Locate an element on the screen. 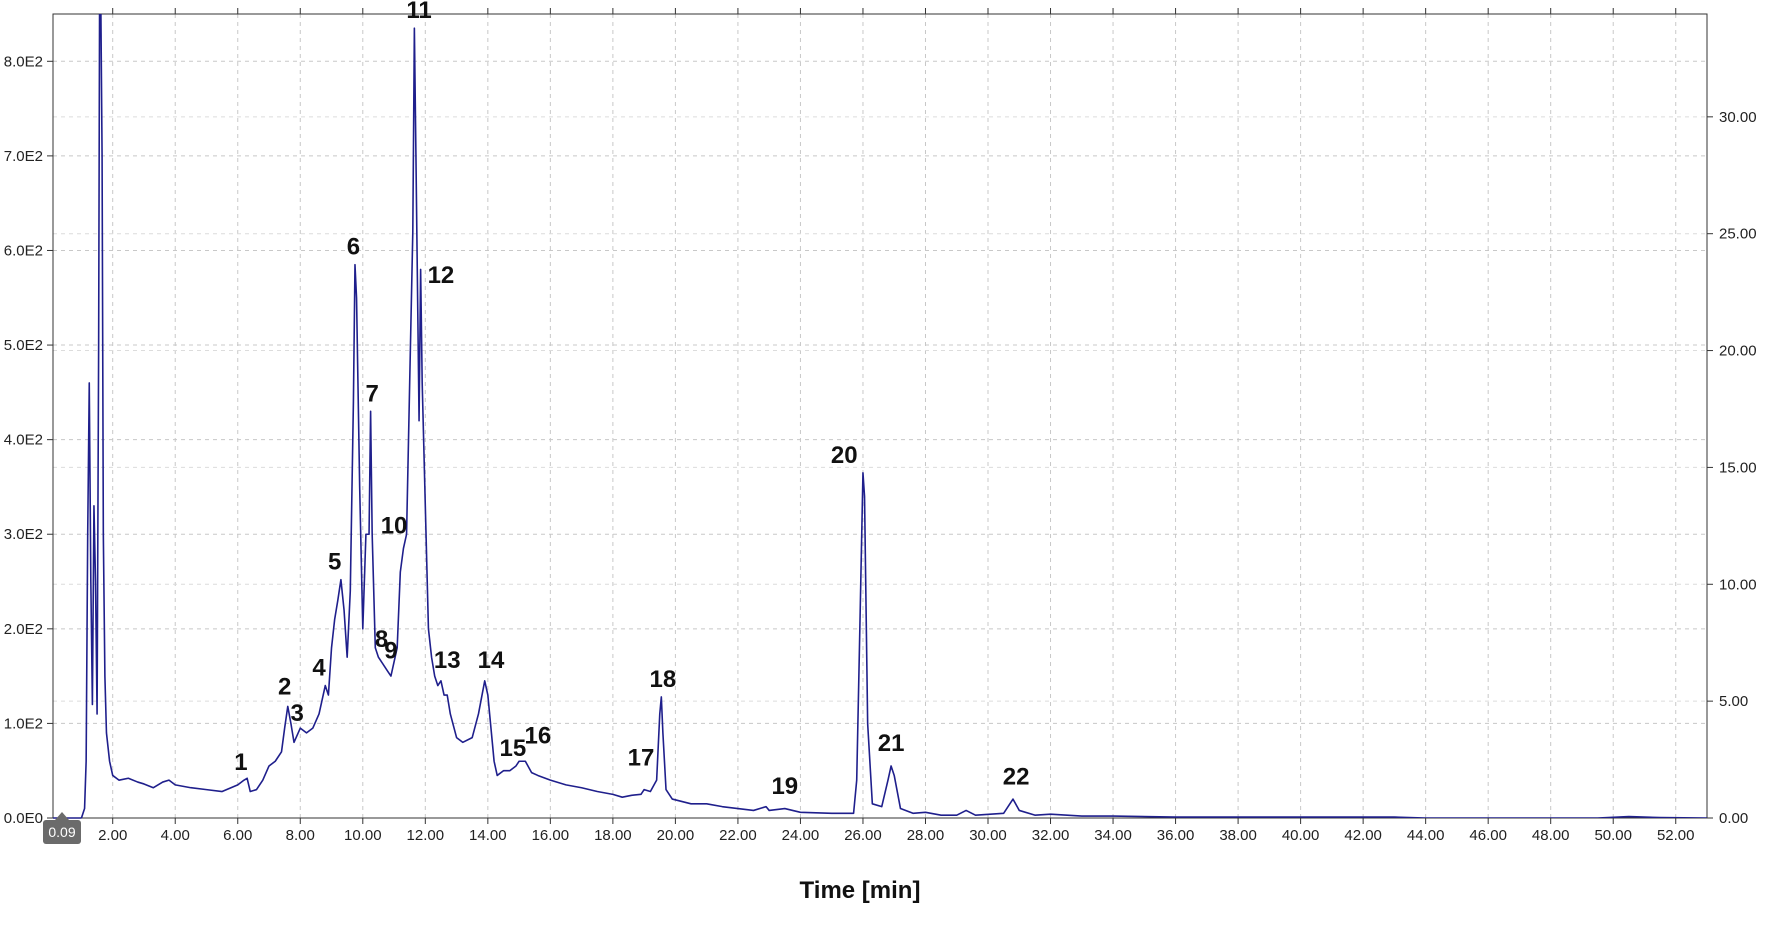 This screenshot has width=1772, height=925. x-tick-label: 22.00 is located at coordinates (738, 835).